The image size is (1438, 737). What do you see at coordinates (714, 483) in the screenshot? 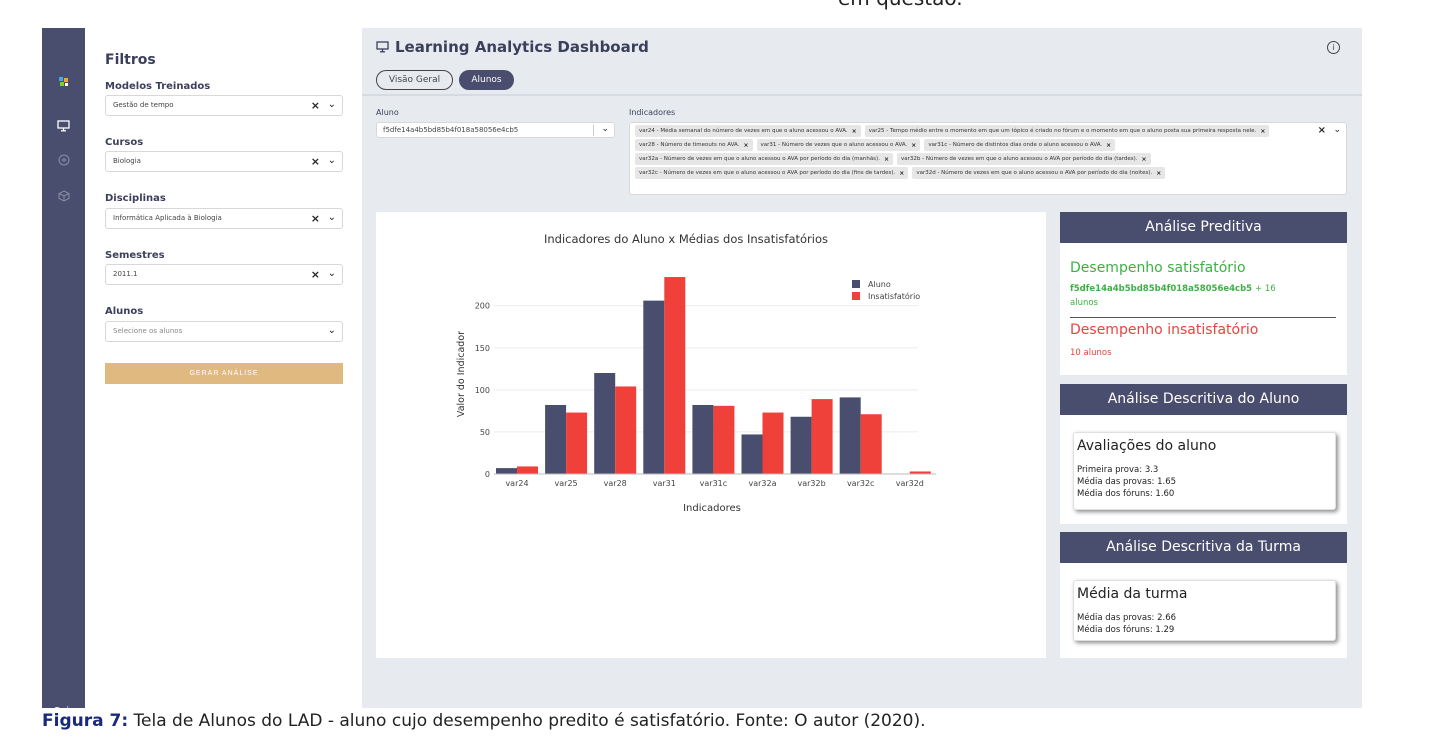
I see `x-tick-label: var31c` at bounding box center [714, 483].